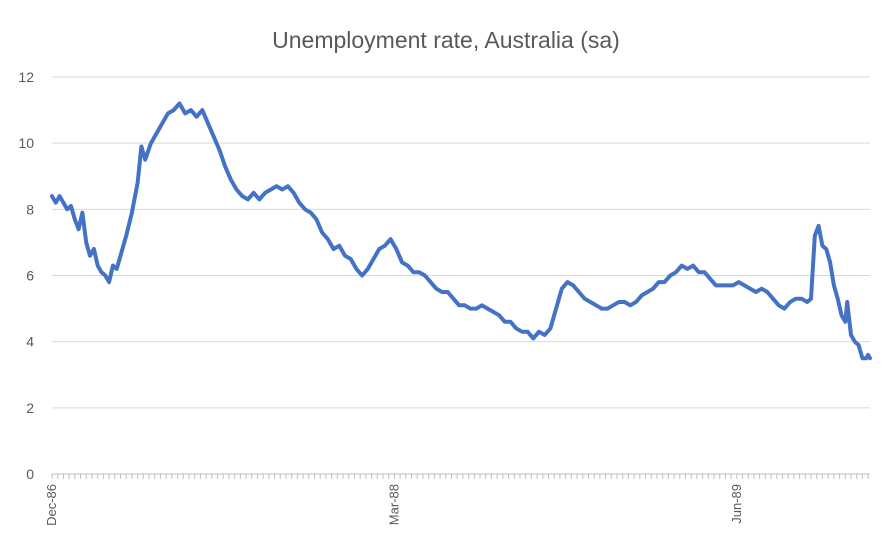  I want to click on y-tick-label: 10, so click(26, 143).